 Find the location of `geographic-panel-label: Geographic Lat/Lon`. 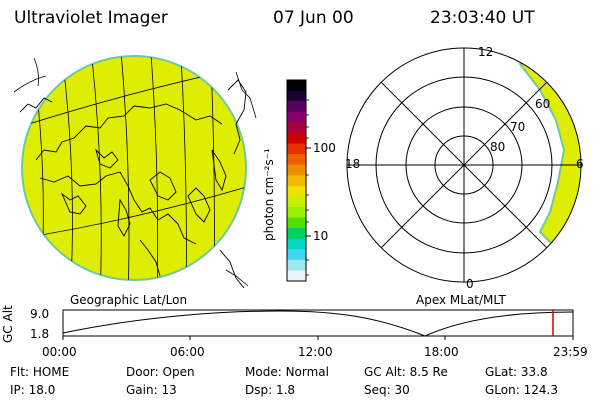

geographic-panel-label: Geographic Lat/Lon is located at coordinates (129, 300).